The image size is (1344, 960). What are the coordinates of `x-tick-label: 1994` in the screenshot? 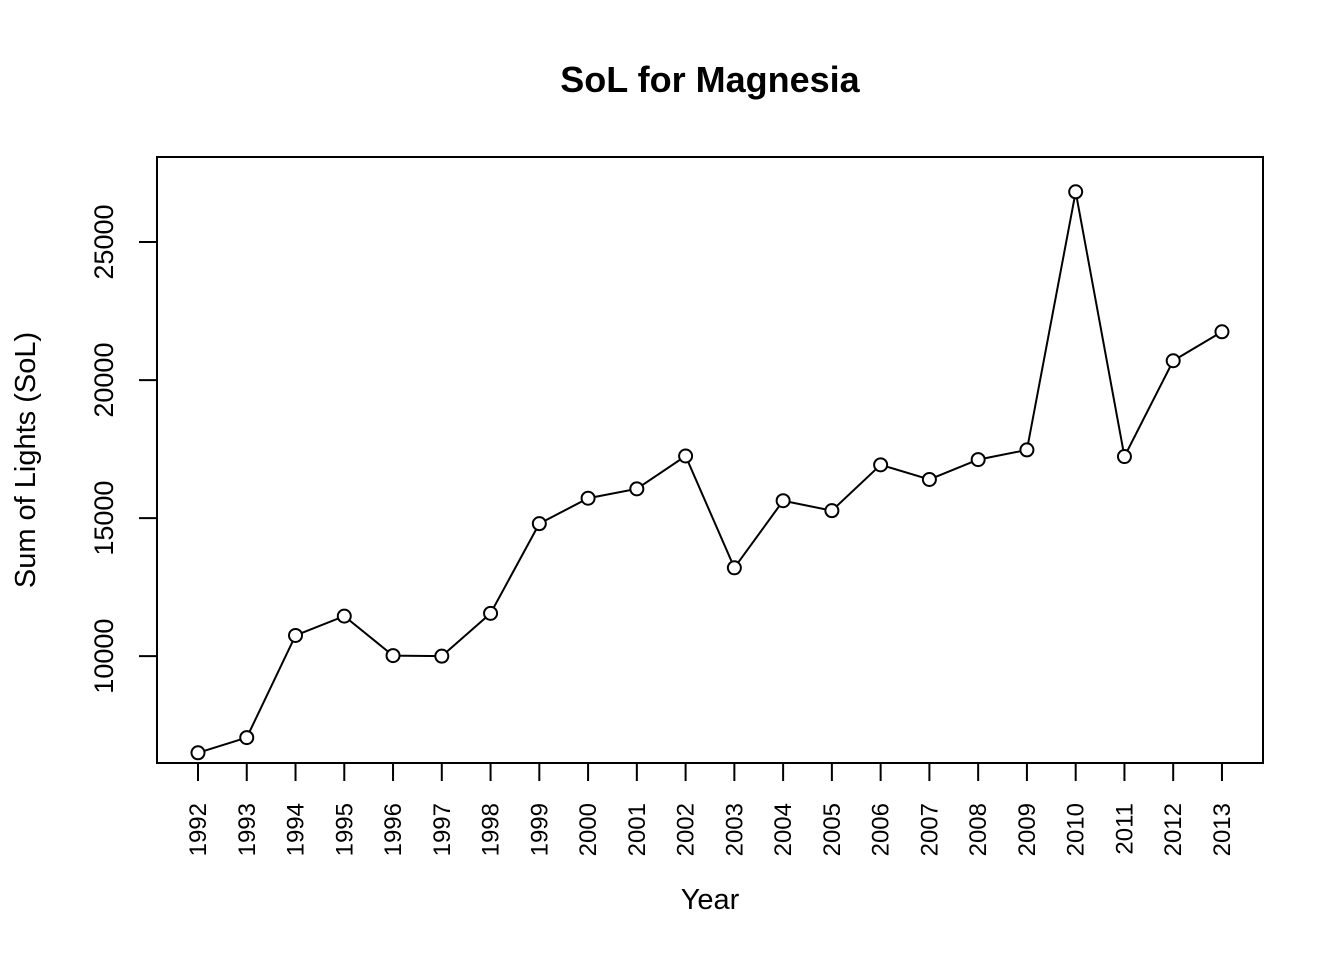 It's located at (296, 829).